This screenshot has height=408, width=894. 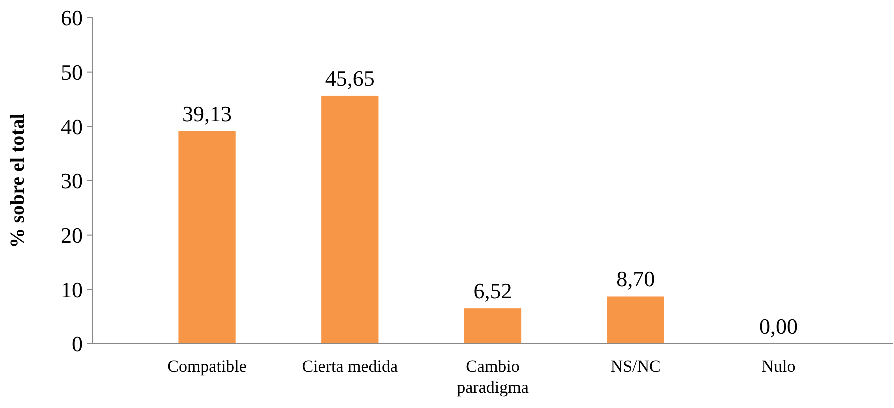 What do you see at coordinates (72, 181) in the screenshot?
I see `y-tick-label: 30` at bounding box center [72, 181].